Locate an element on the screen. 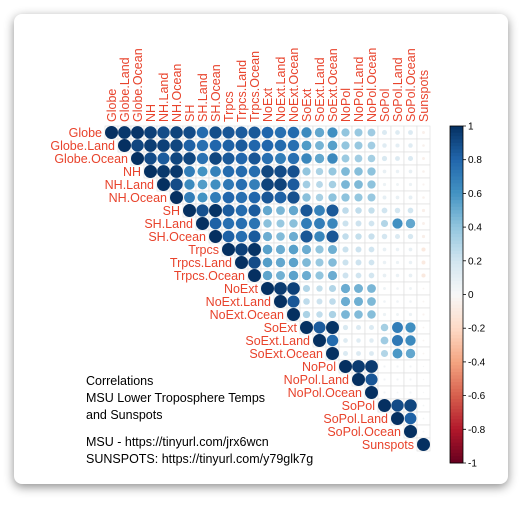 The height and width of the screenshot is (508, 525). column-label: SoExt.Land is located at coordinates (320, 89).